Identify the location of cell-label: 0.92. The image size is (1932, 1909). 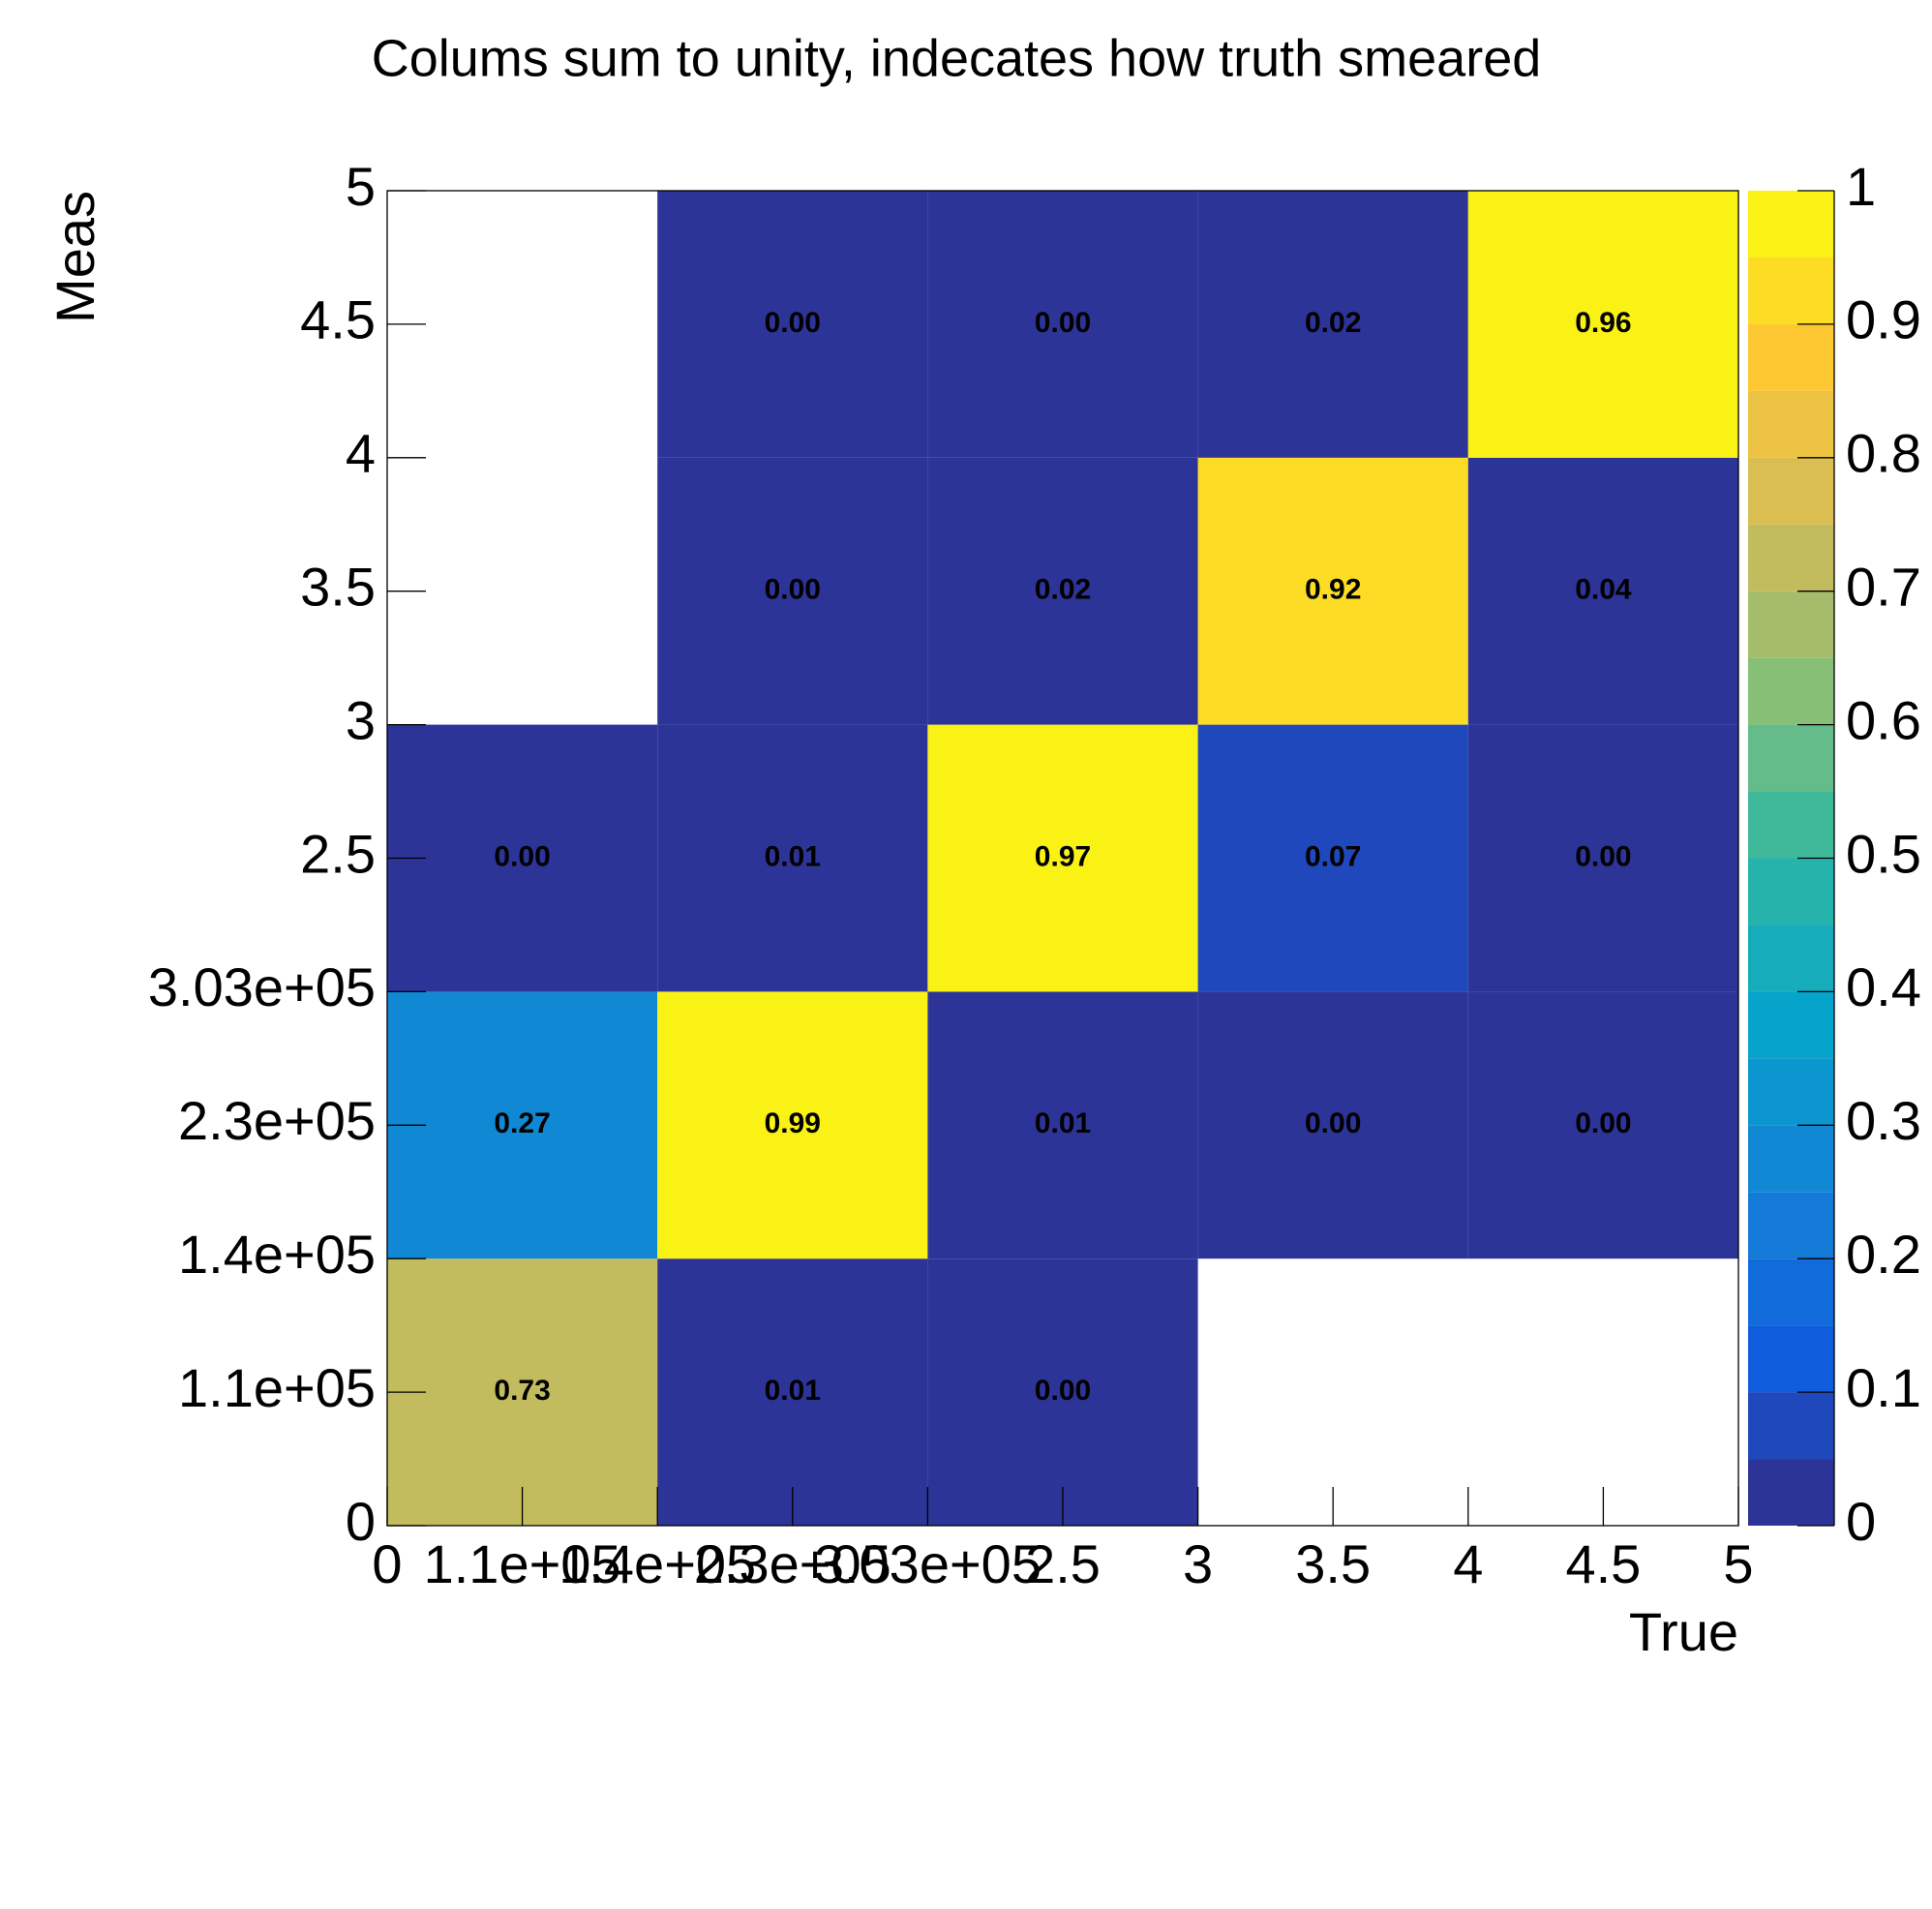
(1333, 590).